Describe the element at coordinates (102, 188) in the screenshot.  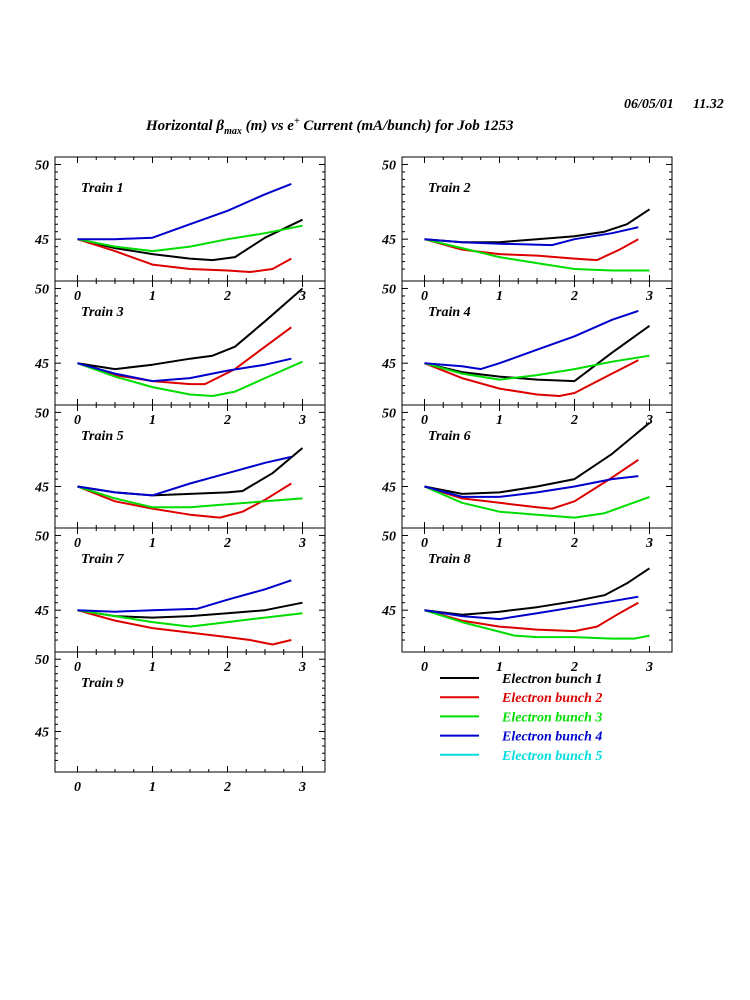
I see `panel-title: Train 1` at that location.